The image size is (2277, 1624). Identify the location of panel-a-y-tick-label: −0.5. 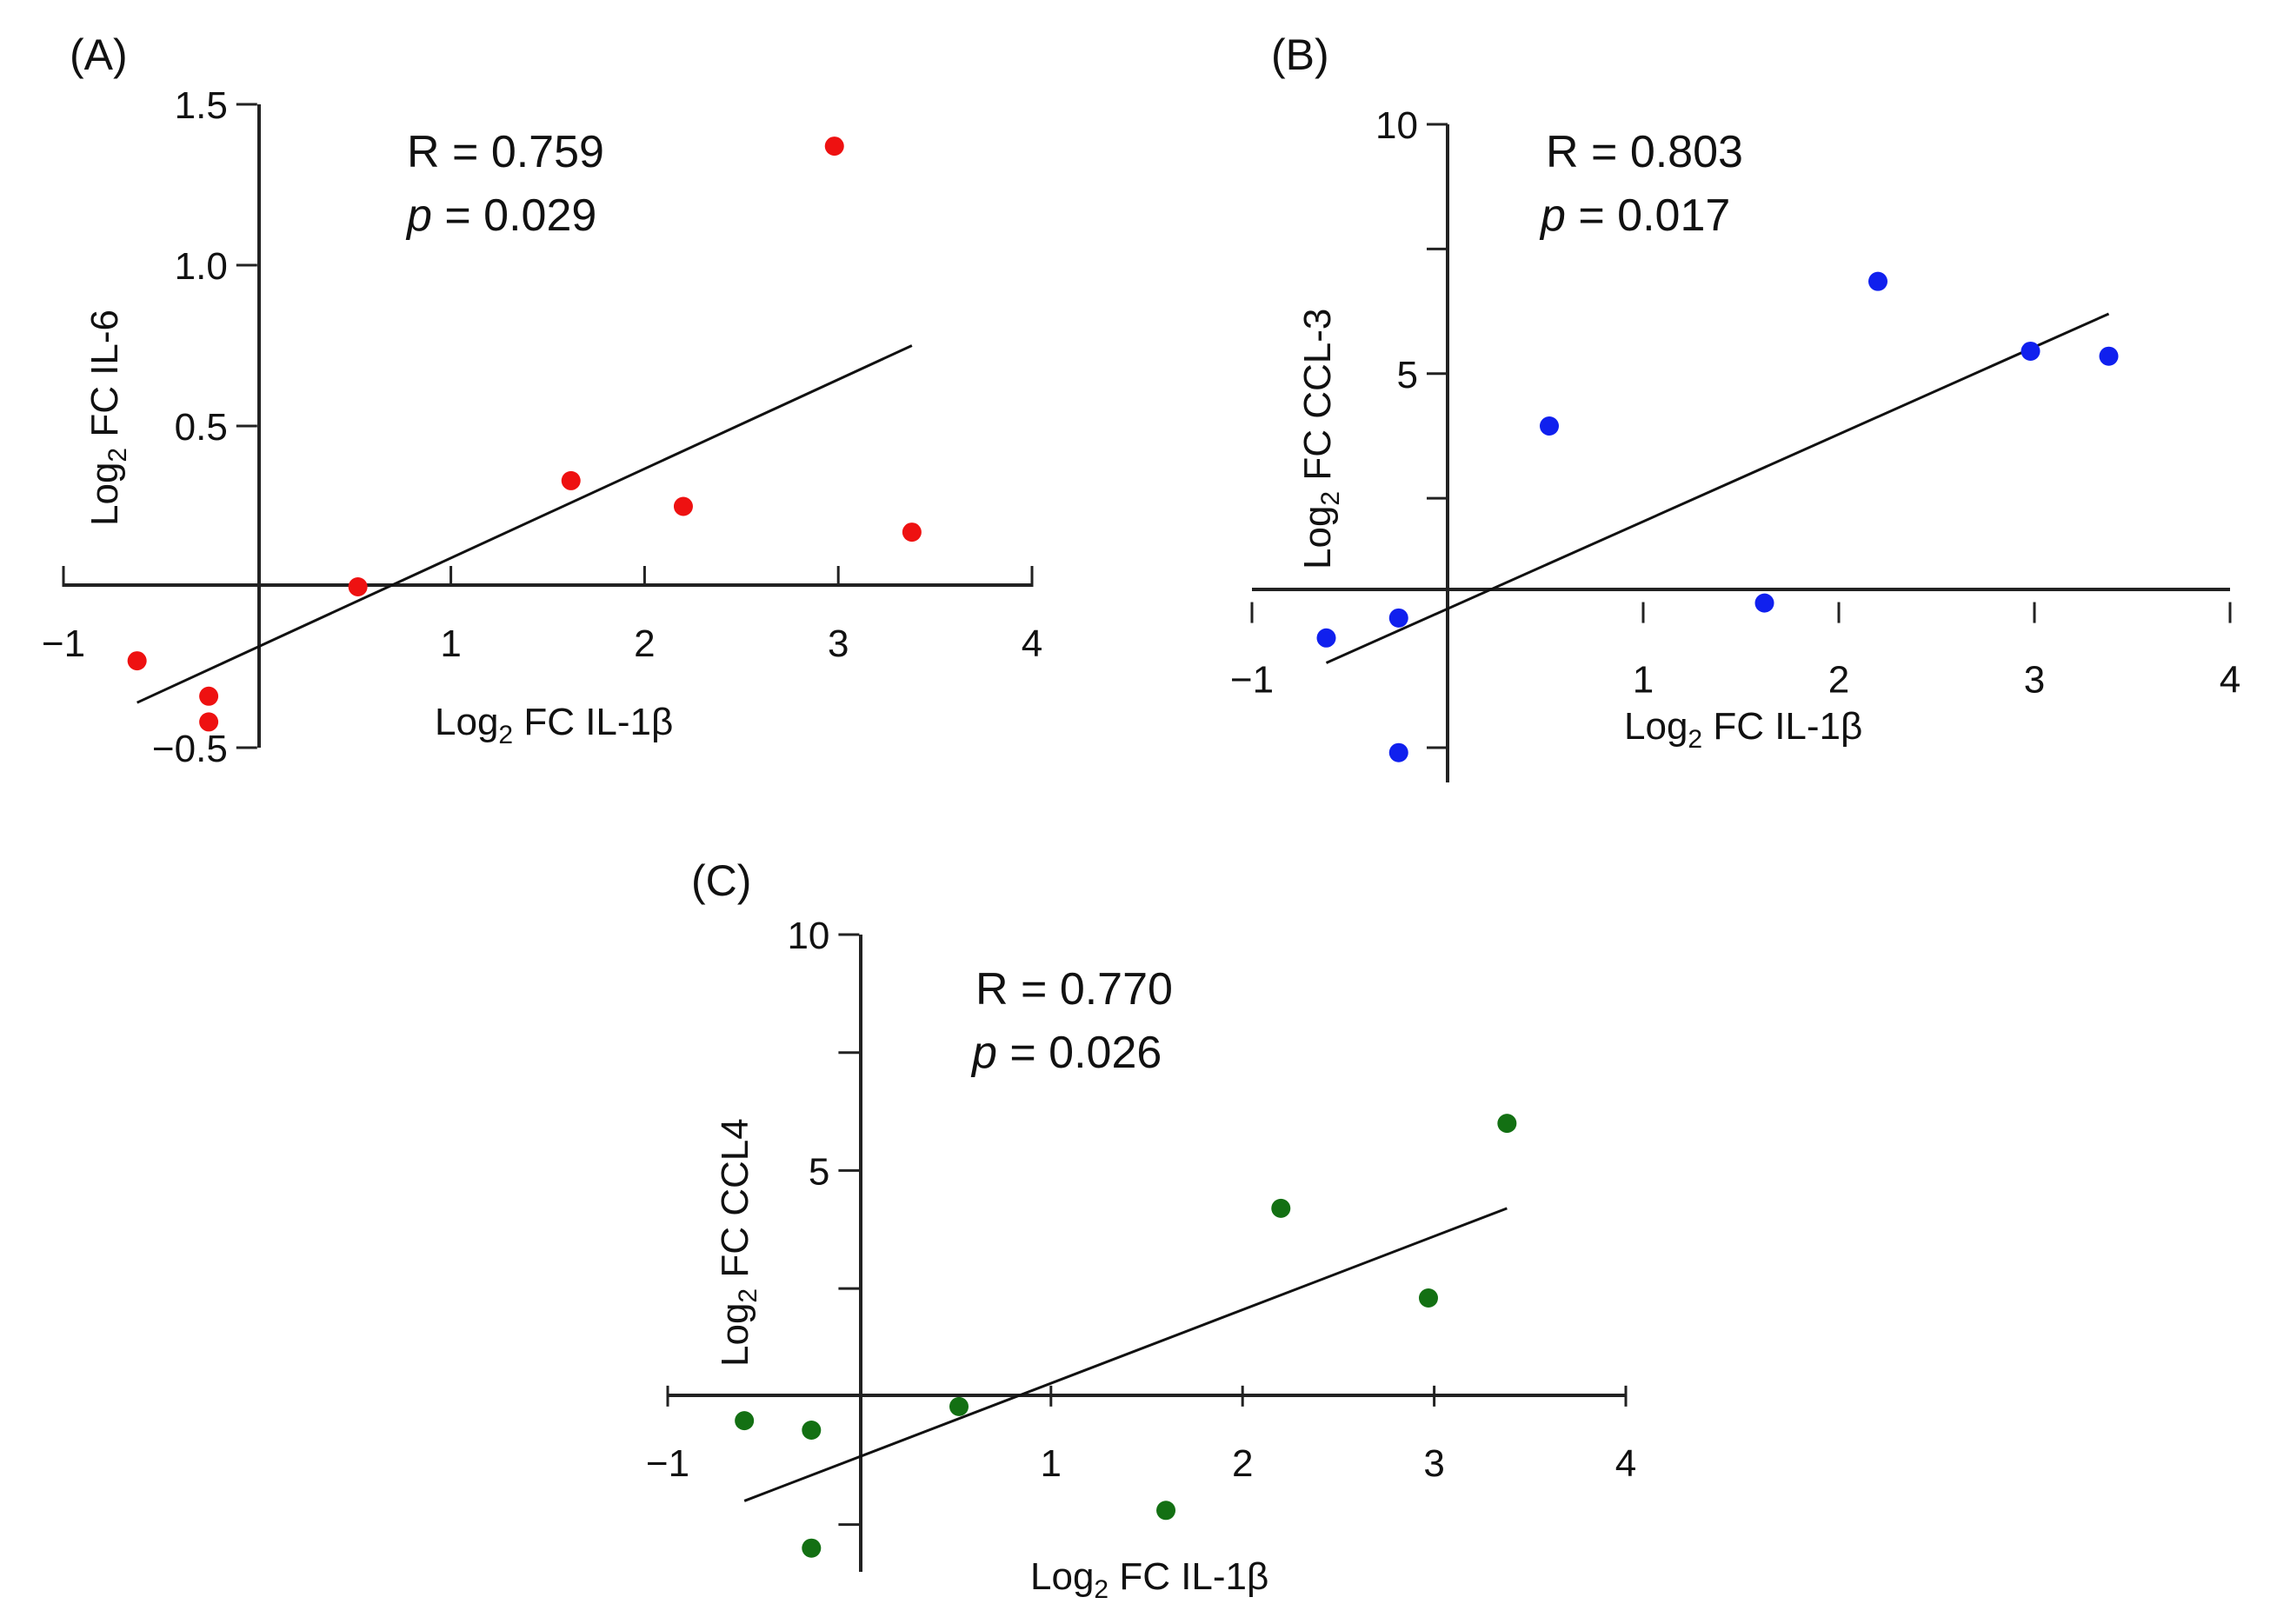
(190, 749).